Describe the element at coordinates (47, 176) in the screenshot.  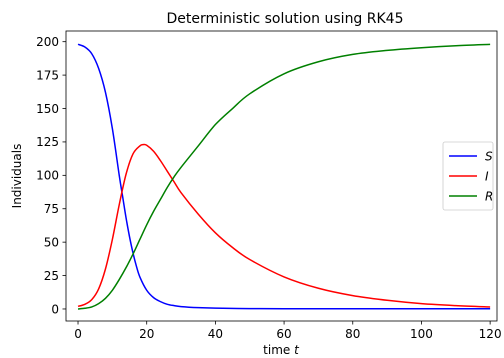
I see `y-tick-label: 100` at that location.